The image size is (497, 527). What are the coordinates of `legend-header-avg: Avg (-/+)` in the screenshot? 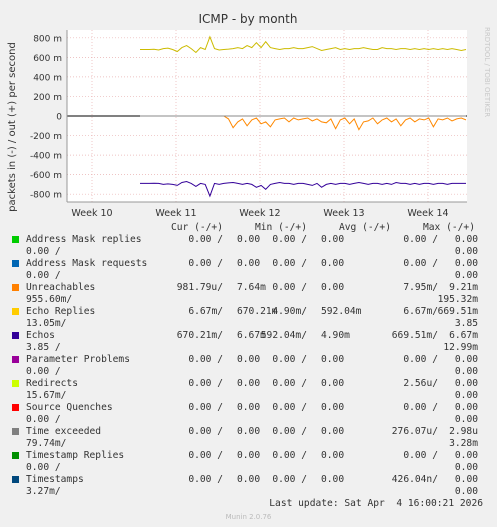 It's located at (365, 227).